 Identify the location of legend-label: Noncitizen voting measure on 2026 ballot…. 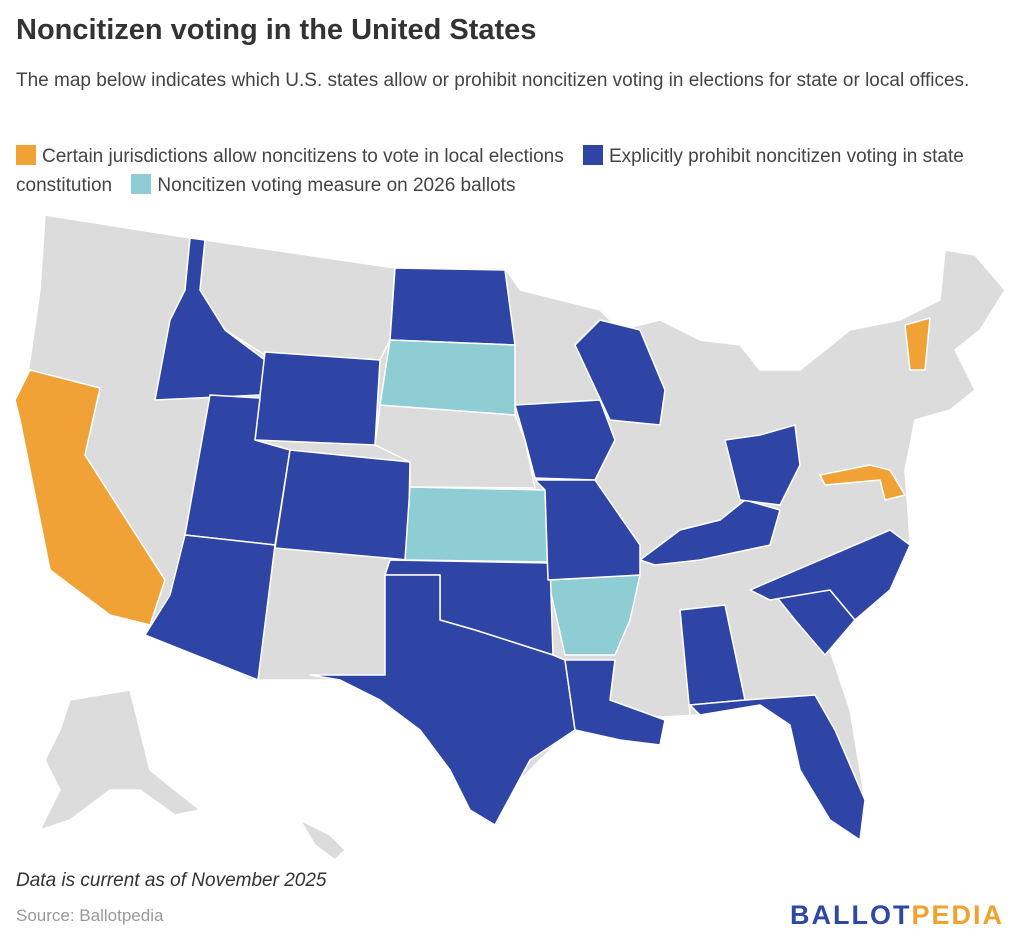
(336, 185).